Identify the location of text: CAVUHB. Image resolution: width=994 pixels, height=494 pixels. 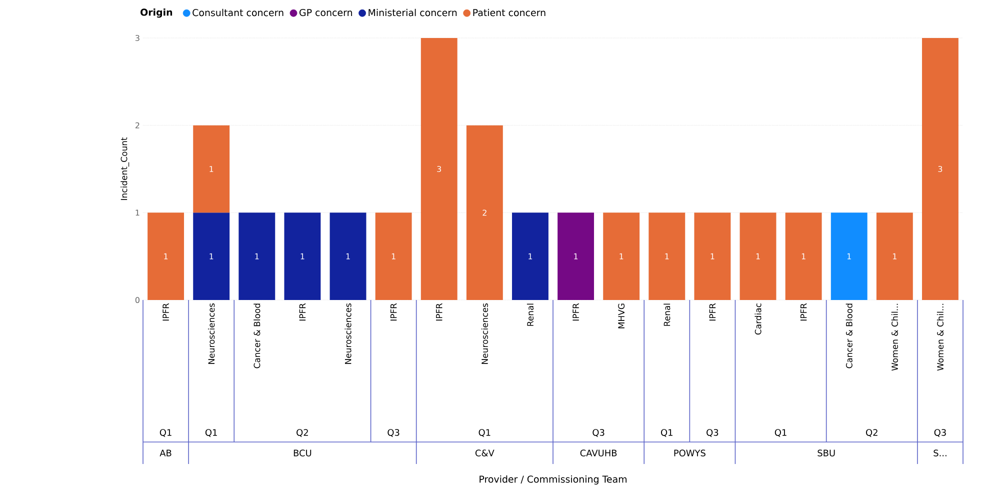
(598, 453).